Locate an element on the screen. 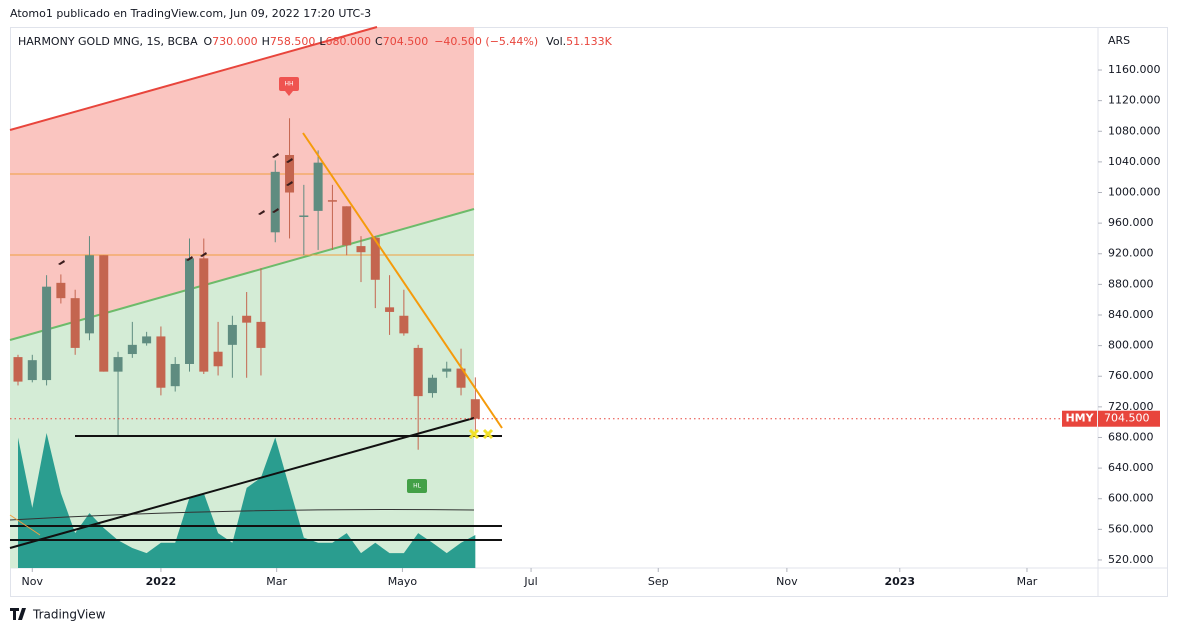  x-tick-label: 2023 is located at coordinates (899, 581).